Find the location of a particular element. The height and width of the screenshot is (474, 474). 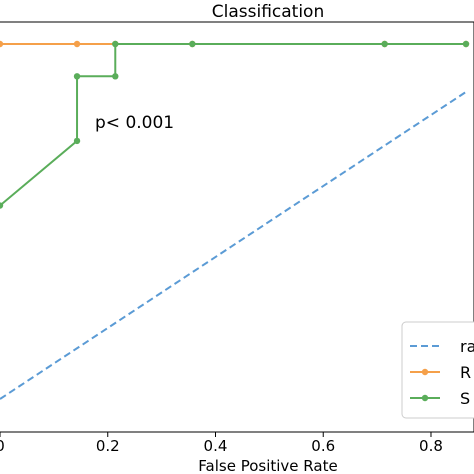

legend-label-s: S is located at coordinates (465, 398).